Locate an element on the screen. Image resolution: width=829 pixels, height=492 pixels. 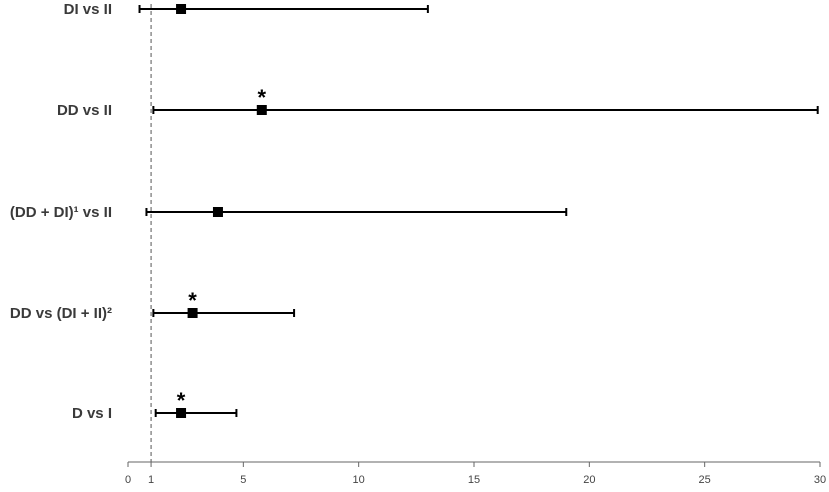
x-tick-label: 10 is located at coordinates (359, 480).